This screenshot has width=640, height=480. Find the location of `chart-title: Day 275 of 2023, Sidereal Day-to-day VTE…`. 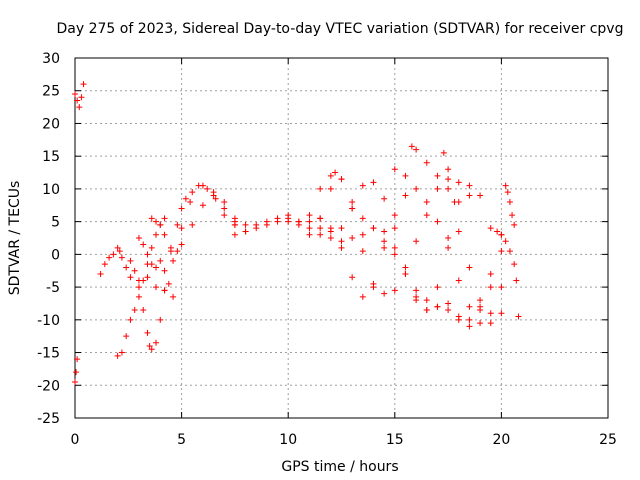

chart-title: Day 275 of 2023, Sidereal Day-to-day VTE… is located at coordinates (340, 29).